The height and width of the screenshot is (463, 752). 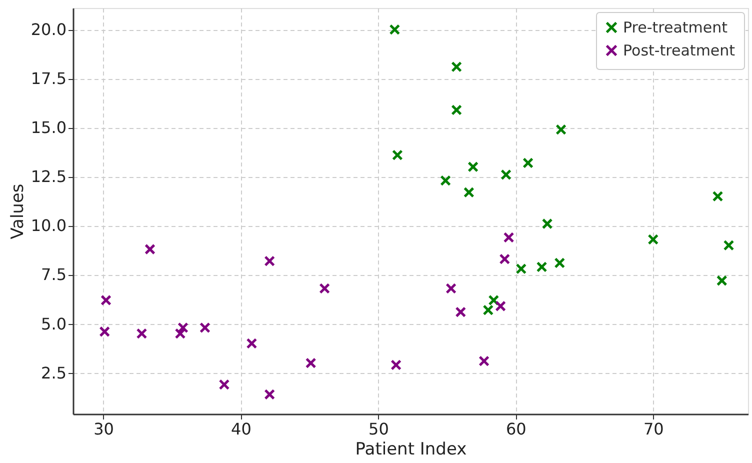 What do you see at coordinates (679, 51) in the screenshot?
I see `legend-label: Post-treatment` at bounding box center [679, 51].